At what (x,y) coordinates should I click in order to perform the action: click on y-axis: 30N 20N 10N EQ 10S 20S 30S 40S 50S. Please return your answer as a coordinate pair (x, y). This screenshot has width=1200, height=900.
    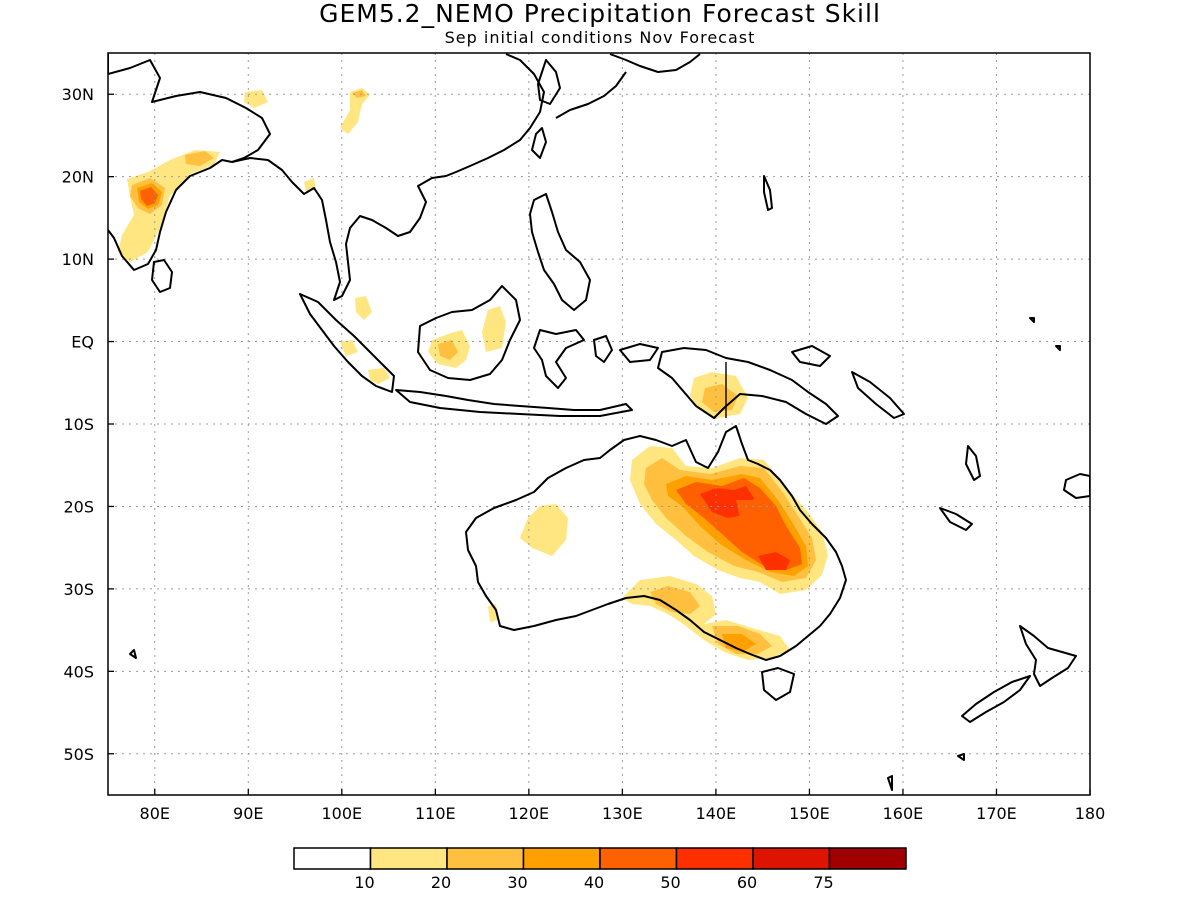
    Looking at the image, I should click on (88, 424).